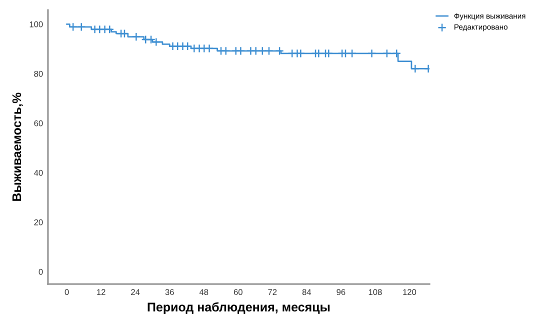  I want to click on x-tick-label: 120, so click(409, 292).